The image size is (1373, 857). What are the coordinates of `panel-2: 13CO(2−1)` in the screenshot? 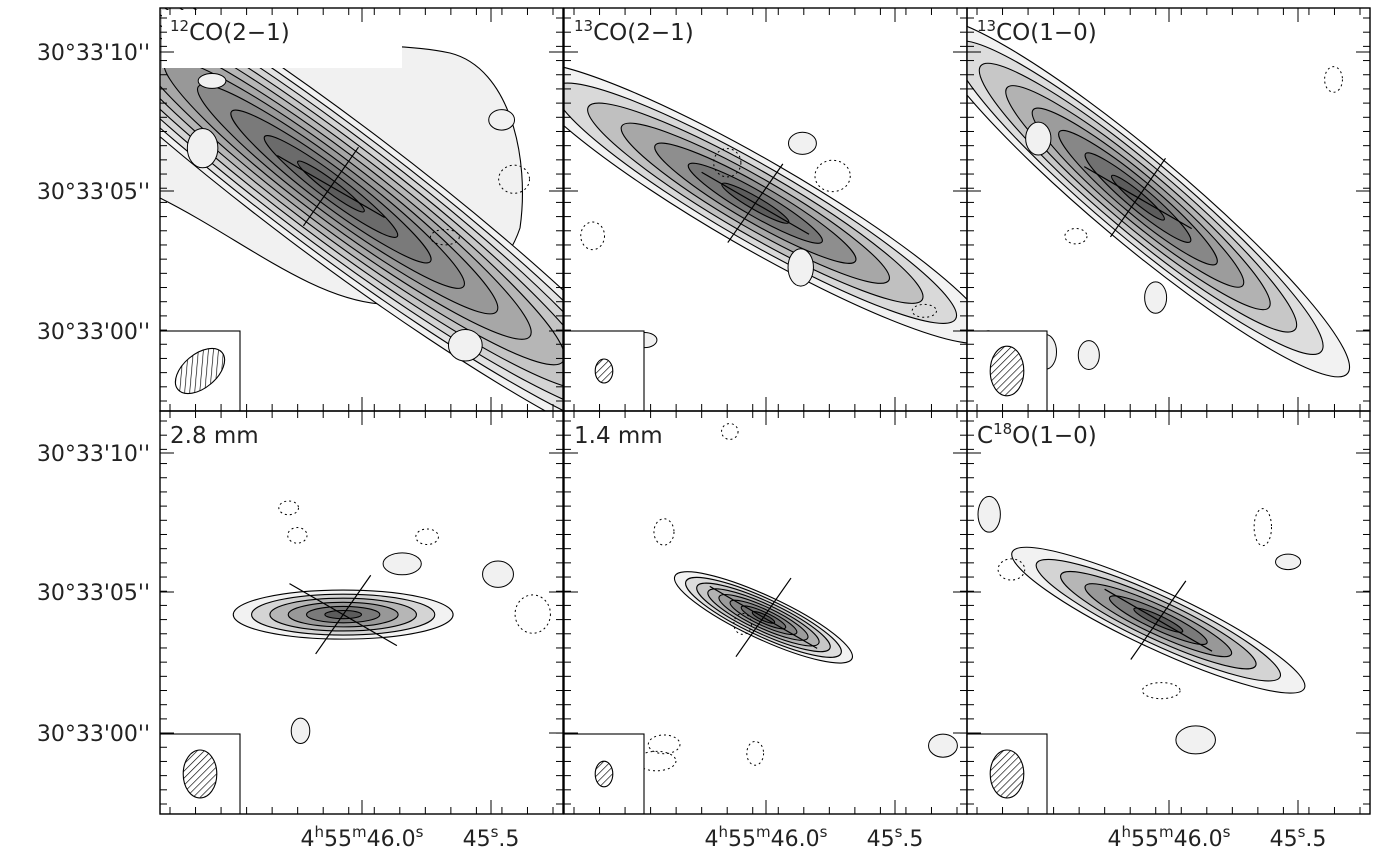 It's located at (765, 209).